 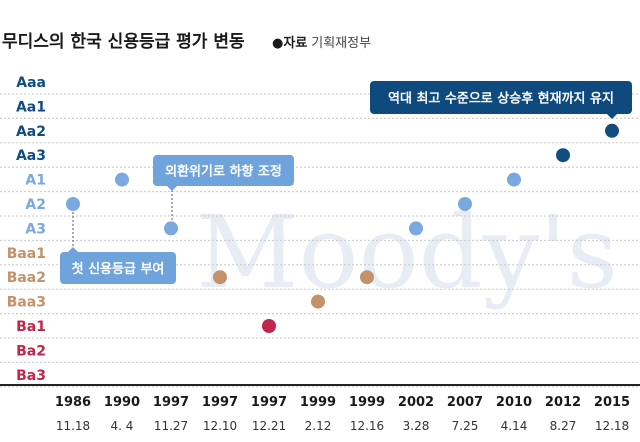 I want to click on y-tick-label: A1, so click(x=35, y=181).